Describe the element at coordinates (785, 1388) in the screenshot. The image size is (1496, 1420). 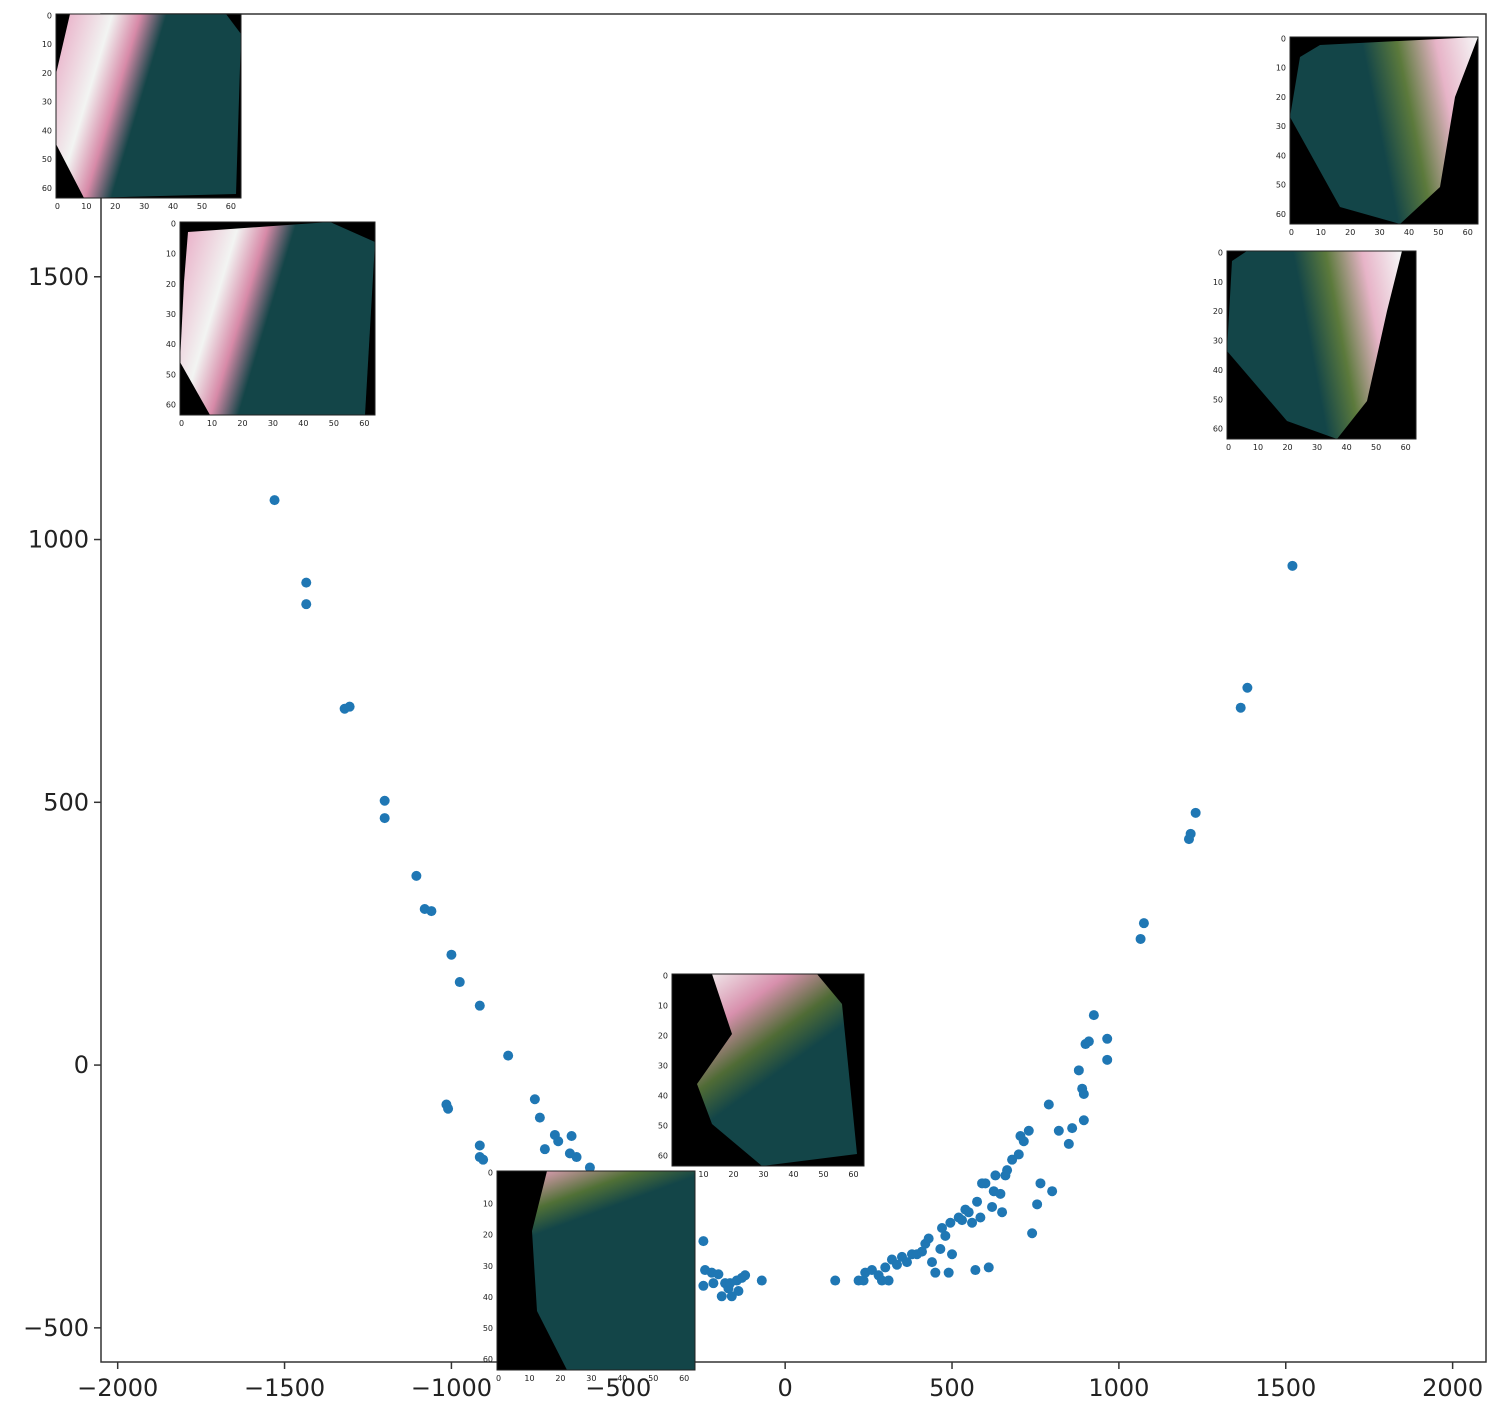
I see `x-tick-label: 0` at that location.